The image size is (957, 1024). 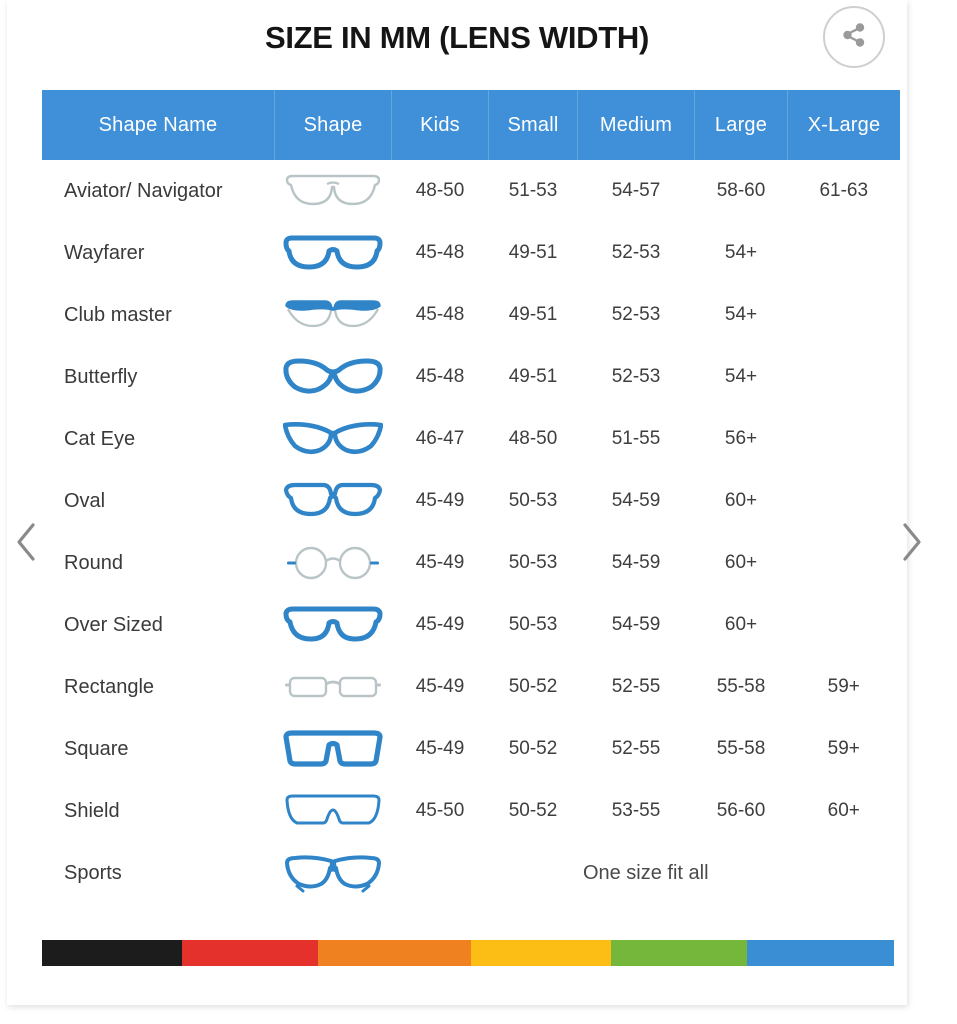 I want to click on table-row: Over Sized 45-49 50-53 54-59 60+, so click(x=471, y=625).